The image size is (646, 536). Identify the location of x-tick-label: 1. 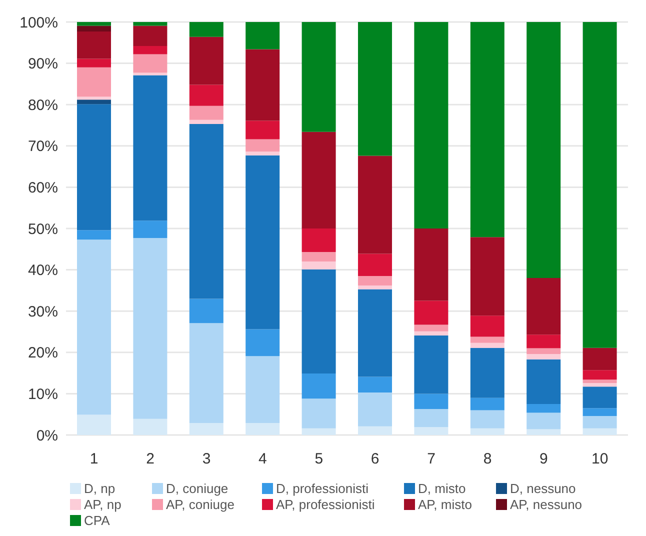
(94, 459).